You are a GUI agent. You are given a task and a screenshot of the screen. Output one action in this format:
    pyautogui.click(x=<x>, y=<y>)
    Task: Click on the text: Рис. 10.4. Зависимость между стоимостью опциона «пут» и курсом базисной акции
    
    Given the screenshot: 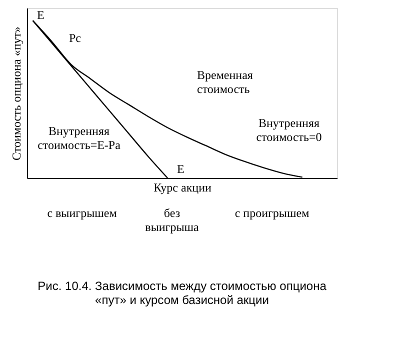 What is the action you would take?
    pyautogui.click(x=182, y=293)
    